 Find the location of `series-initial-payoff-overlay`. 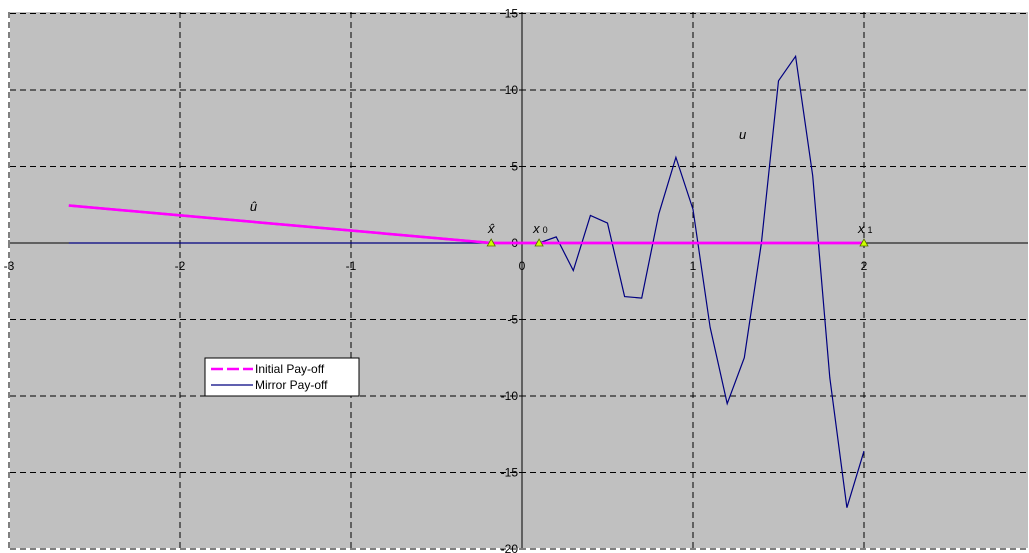

series-initial-payoff-overlay is located at coordinates (466, 224).